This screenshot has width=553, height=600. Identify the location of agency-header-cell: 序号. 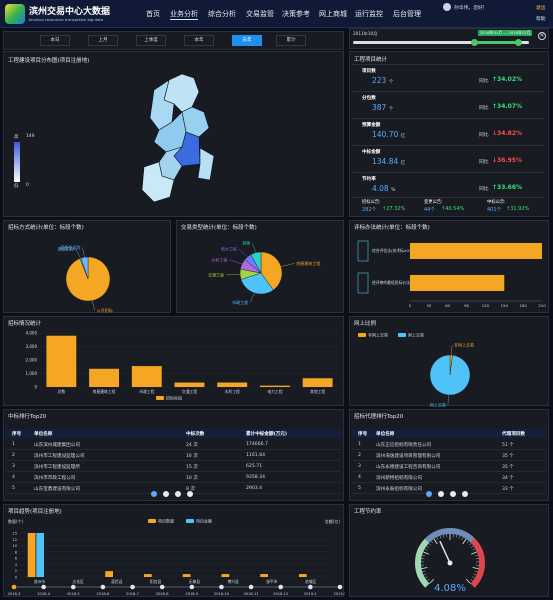
(363, 434).